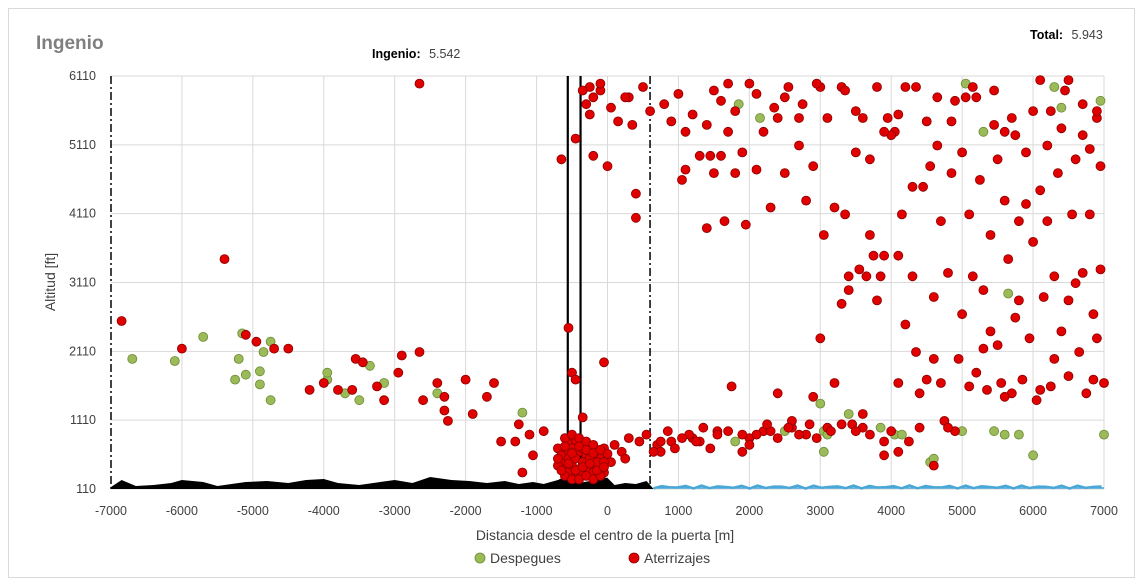 This screenshot has width=1143, height=586. Describe the element at coordinates (1046, 35) in the screenshot. I see `annotation-total-label: Total:` at that location.